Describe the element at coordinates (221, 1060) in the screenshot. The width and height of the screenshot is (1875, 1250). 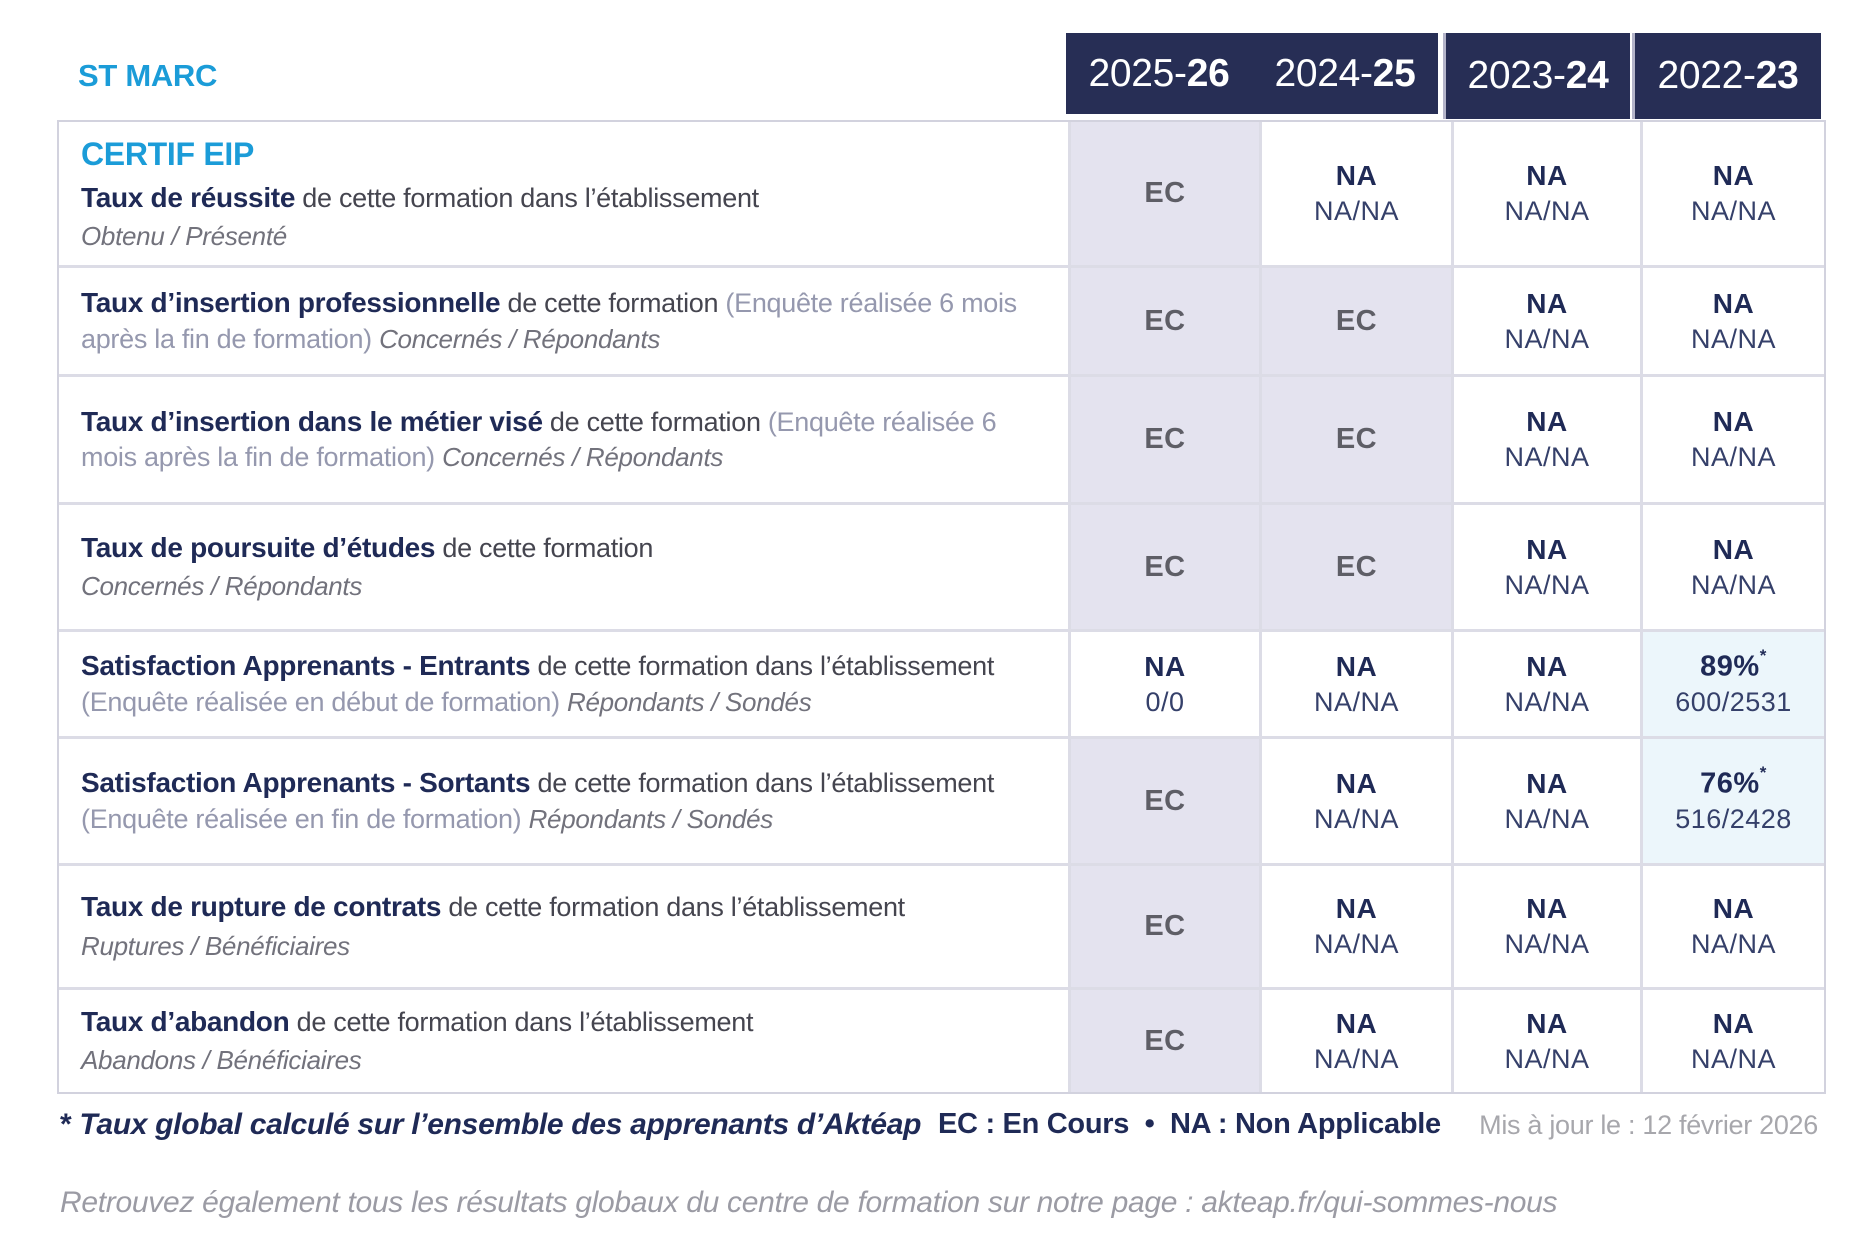
I see `row-subtitle: Abandons / Bénéficiaires` at that location.